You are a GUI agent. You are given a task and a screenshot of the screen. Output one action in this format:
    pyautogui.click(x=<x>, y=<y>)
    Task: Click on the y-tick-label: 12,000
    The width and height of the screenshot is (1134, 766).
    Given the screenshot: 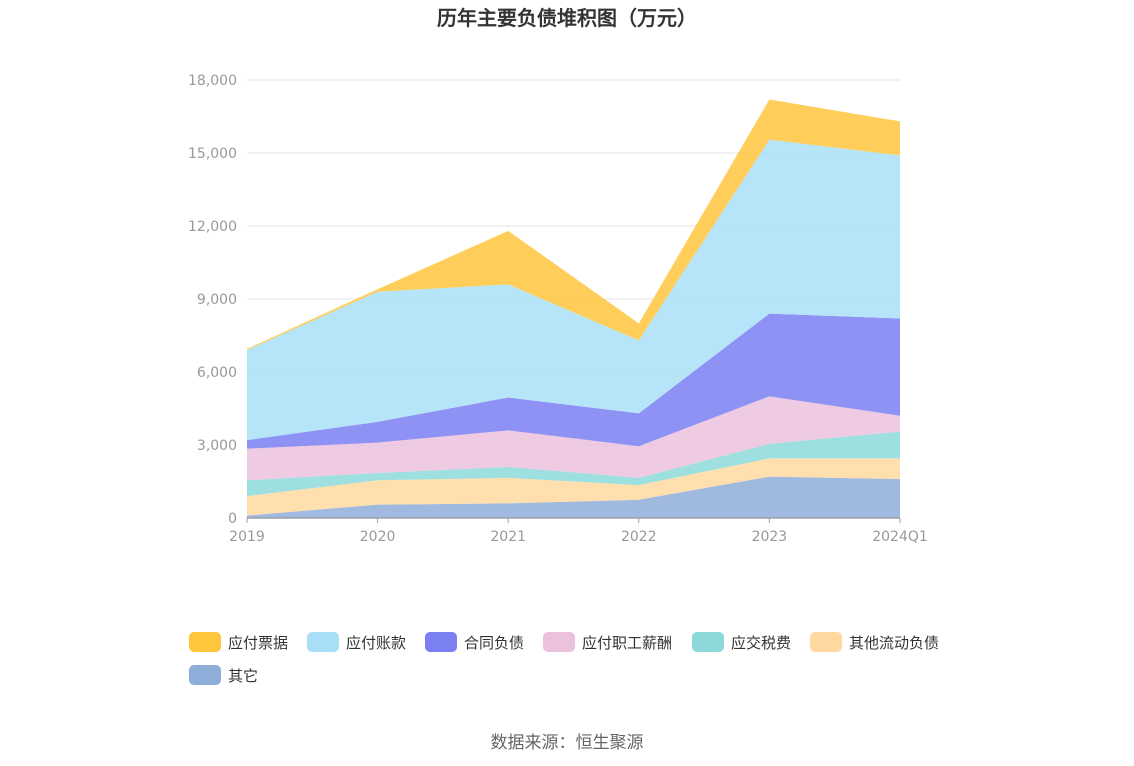 What is the action you would take?
    pyautogui.click(x=212, y=227)
    